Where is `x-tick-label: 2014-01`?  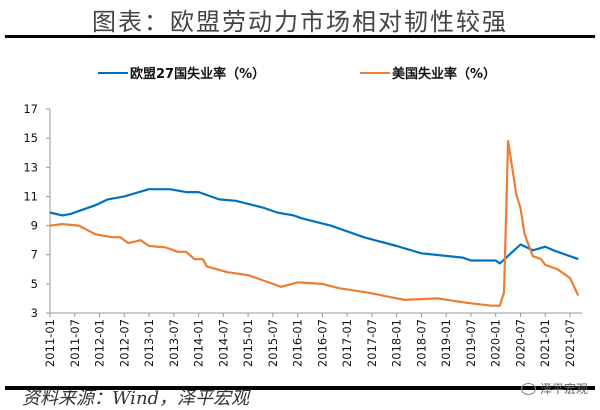
x-tick-label: 2014-01 is located at coordinates (199, 343).